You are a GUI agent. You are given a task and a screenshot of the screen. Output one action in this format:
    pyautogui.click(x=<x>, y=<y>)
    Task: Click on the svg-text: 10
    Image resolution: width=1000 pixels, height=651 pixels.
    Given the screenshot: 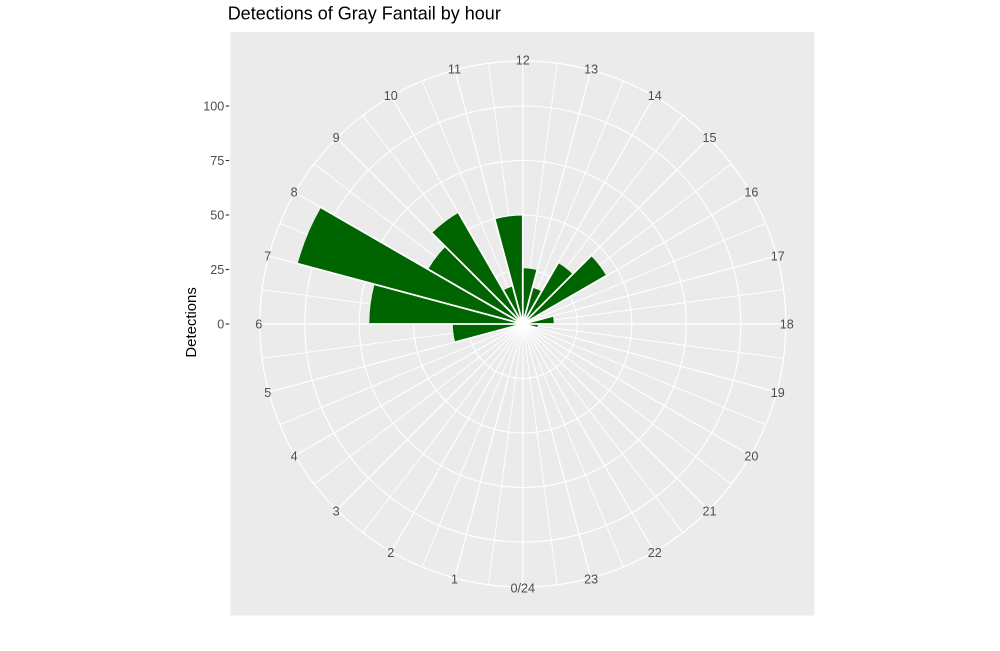 What is the action you would take?
    pyautogui.click(x=391, y=96)
    